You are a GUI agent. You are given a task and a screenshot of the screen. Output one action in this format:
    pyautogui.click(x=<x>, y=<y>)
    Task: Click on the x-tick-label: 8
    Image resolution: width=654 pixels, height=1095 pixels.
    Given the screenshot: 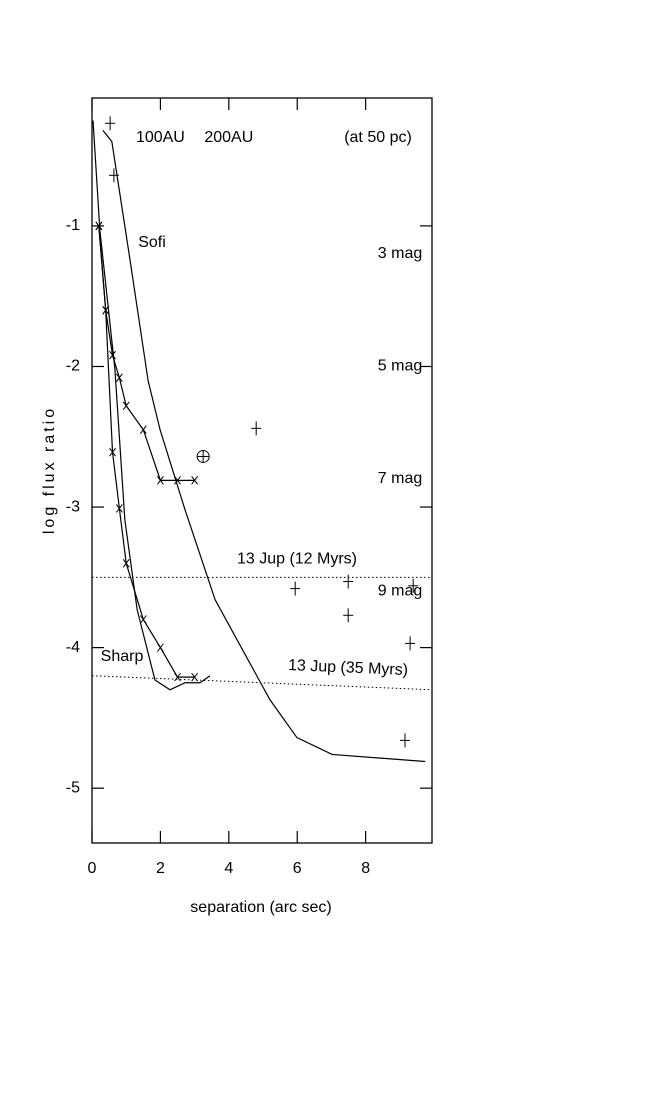 What is the action you would take?
    pyautogui.click(x=365, y=868)
    